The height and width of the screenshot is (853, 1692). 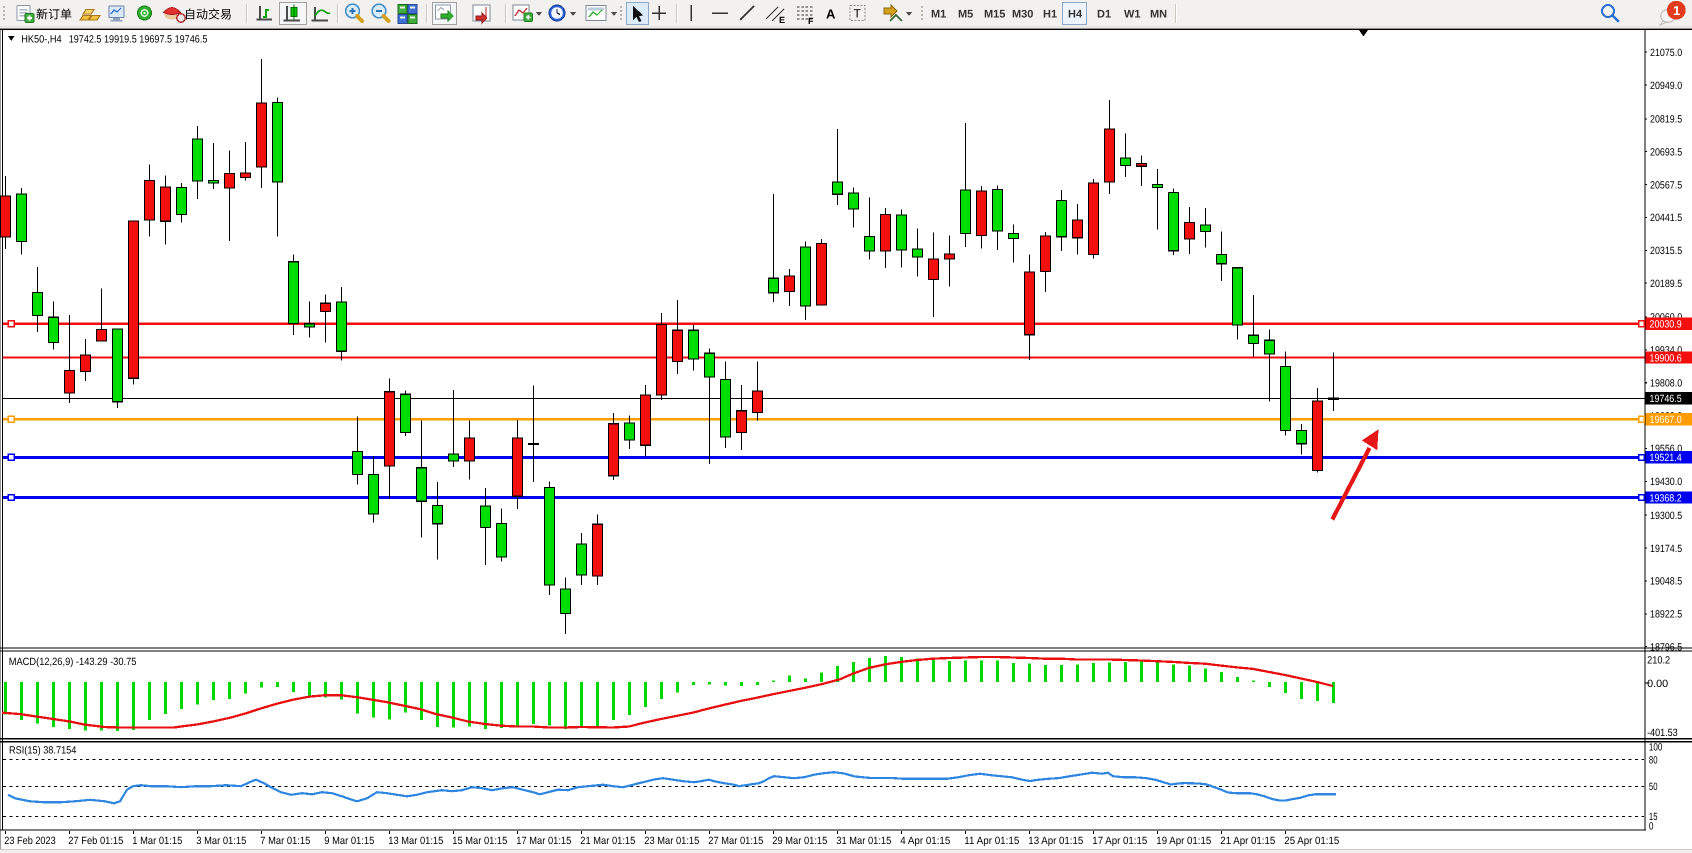 I want to click on svg-text: 19900.6, so click(x=1666, y=358).